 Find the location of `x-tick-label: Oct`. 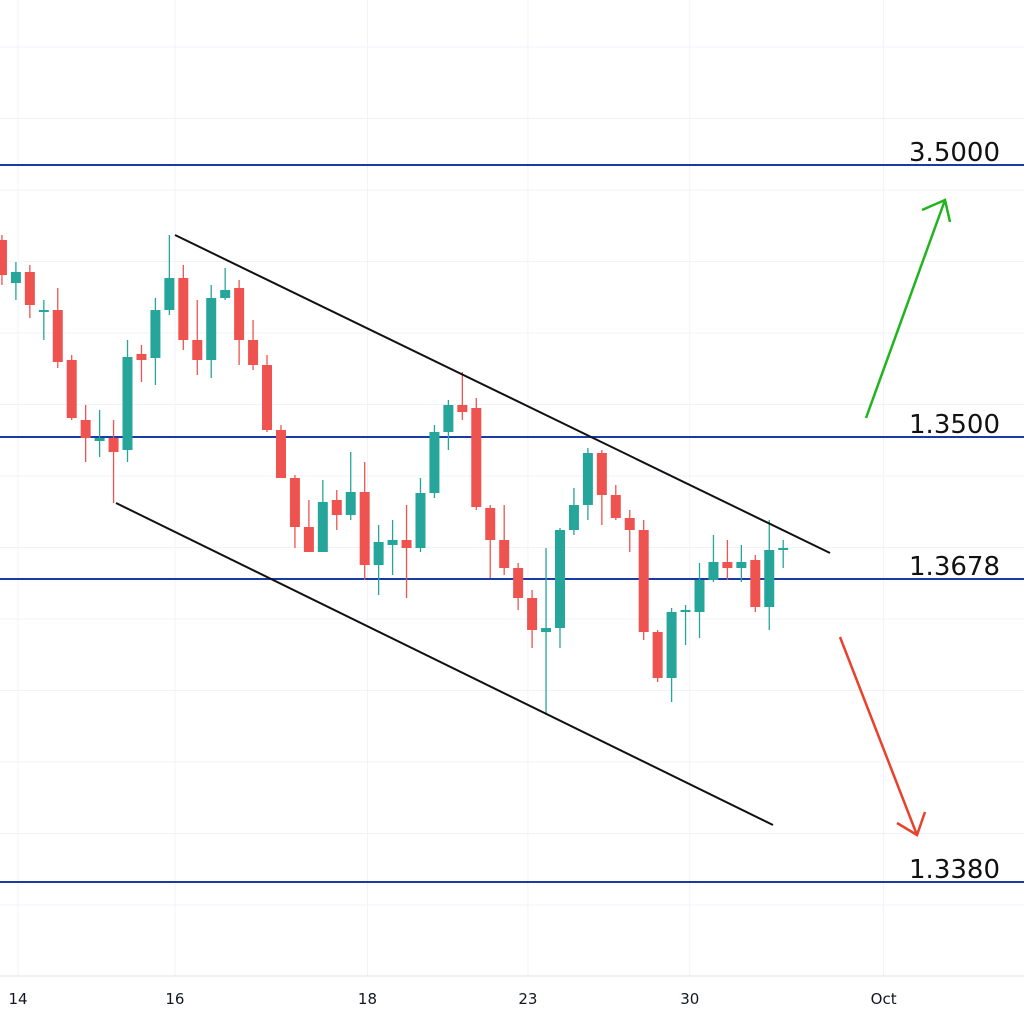

x-tick-label: Oct is located at coordinates (884, 999).